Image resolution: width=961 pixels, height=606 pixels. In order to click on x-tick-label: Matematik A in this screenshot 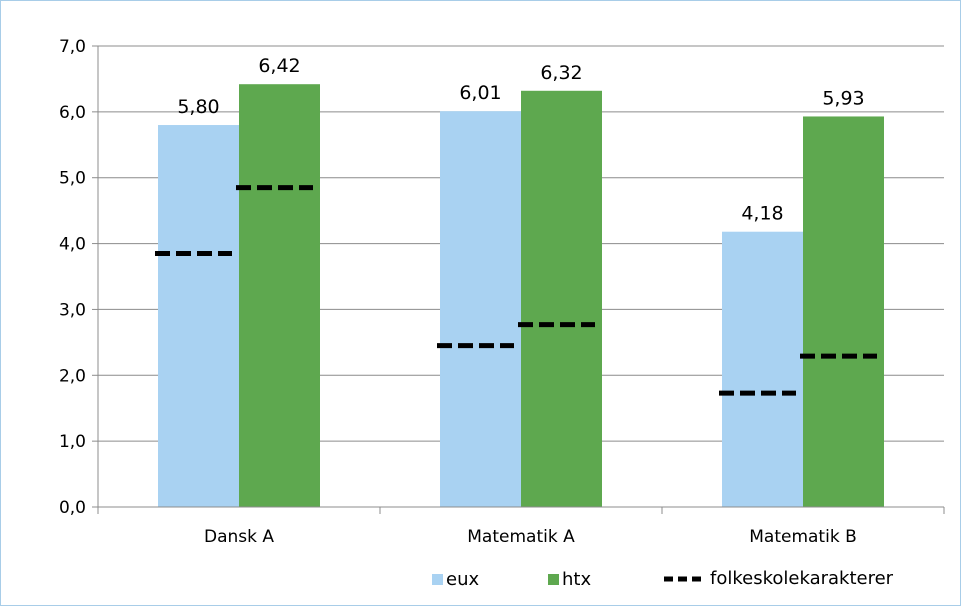, I will do `click(521, 537)`.